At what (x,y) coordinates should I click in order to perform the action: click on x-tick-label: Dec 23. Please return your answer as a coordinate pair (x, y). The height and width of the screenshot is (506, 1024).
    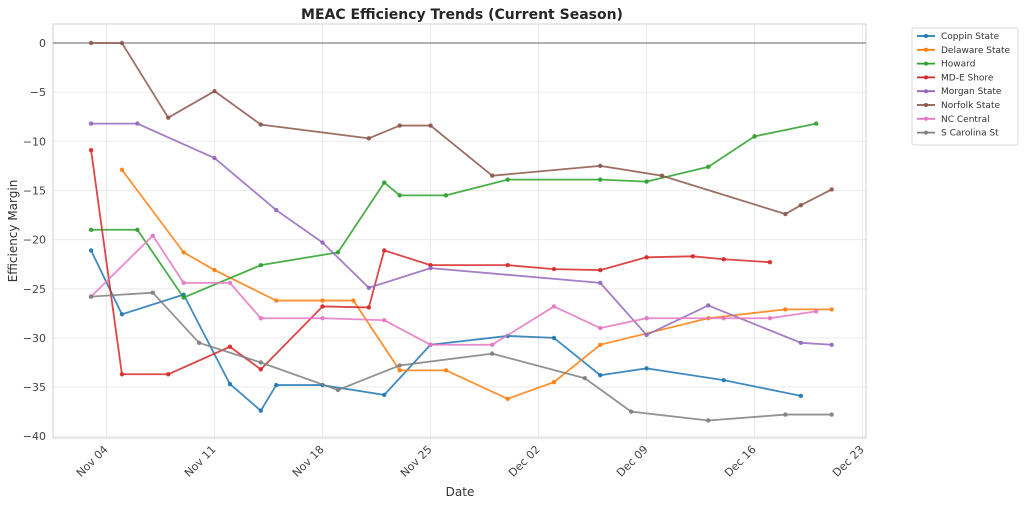
    Looking at the image, I should click on (848, 461).